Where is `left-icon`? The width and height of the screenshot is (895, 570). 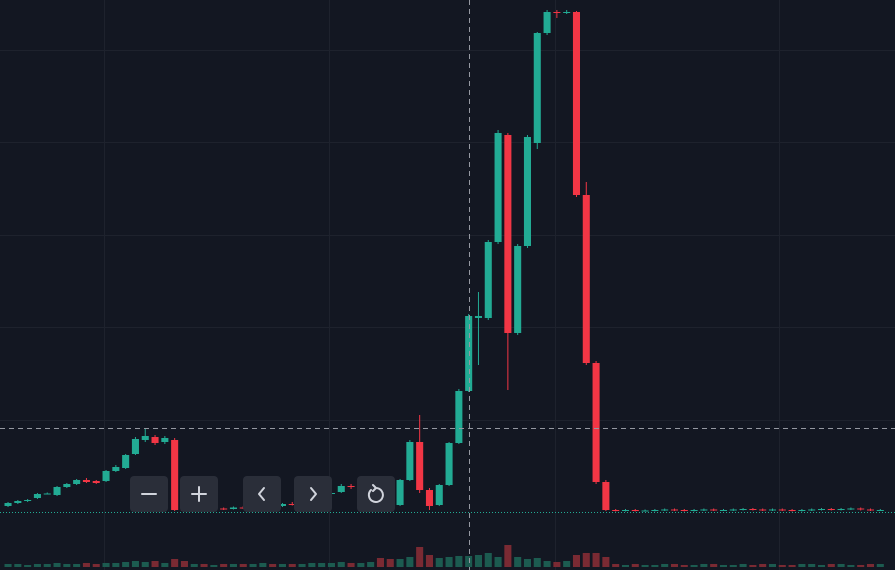 left-icon is located at coordinates (261, 494).